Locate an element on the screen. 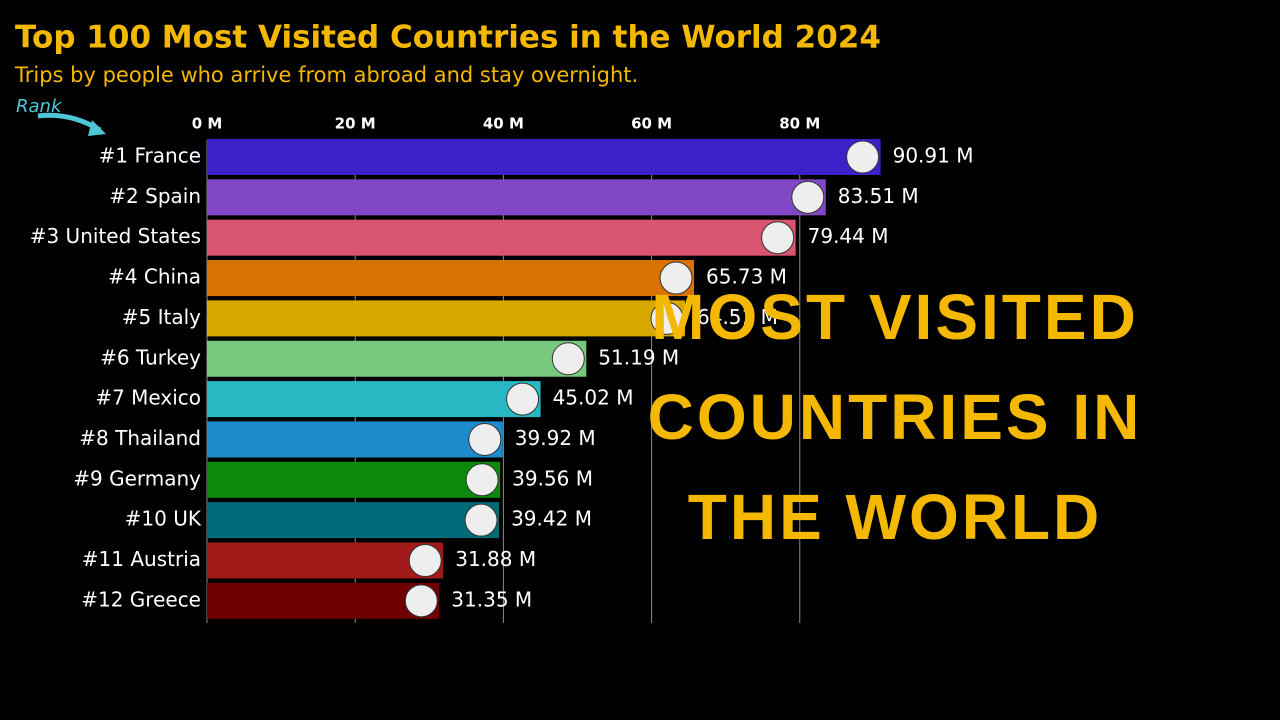 This screenshot has height=720, width=1280. value-label: 39.92 M is located at coordinates (555, 438).